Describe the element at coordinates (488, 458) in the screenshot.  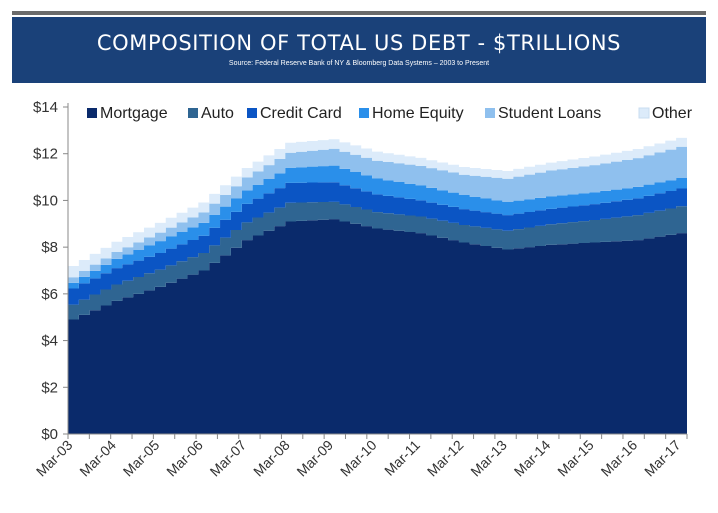
I see `x-tick-label: Mar-13` at that location.